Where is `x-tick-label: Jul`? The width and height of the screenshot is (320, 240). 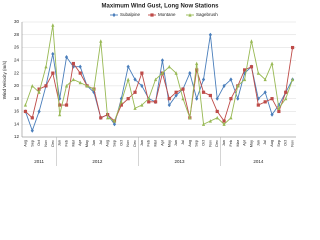 x-tick-label: Jul is located at coordinates (183, 142).